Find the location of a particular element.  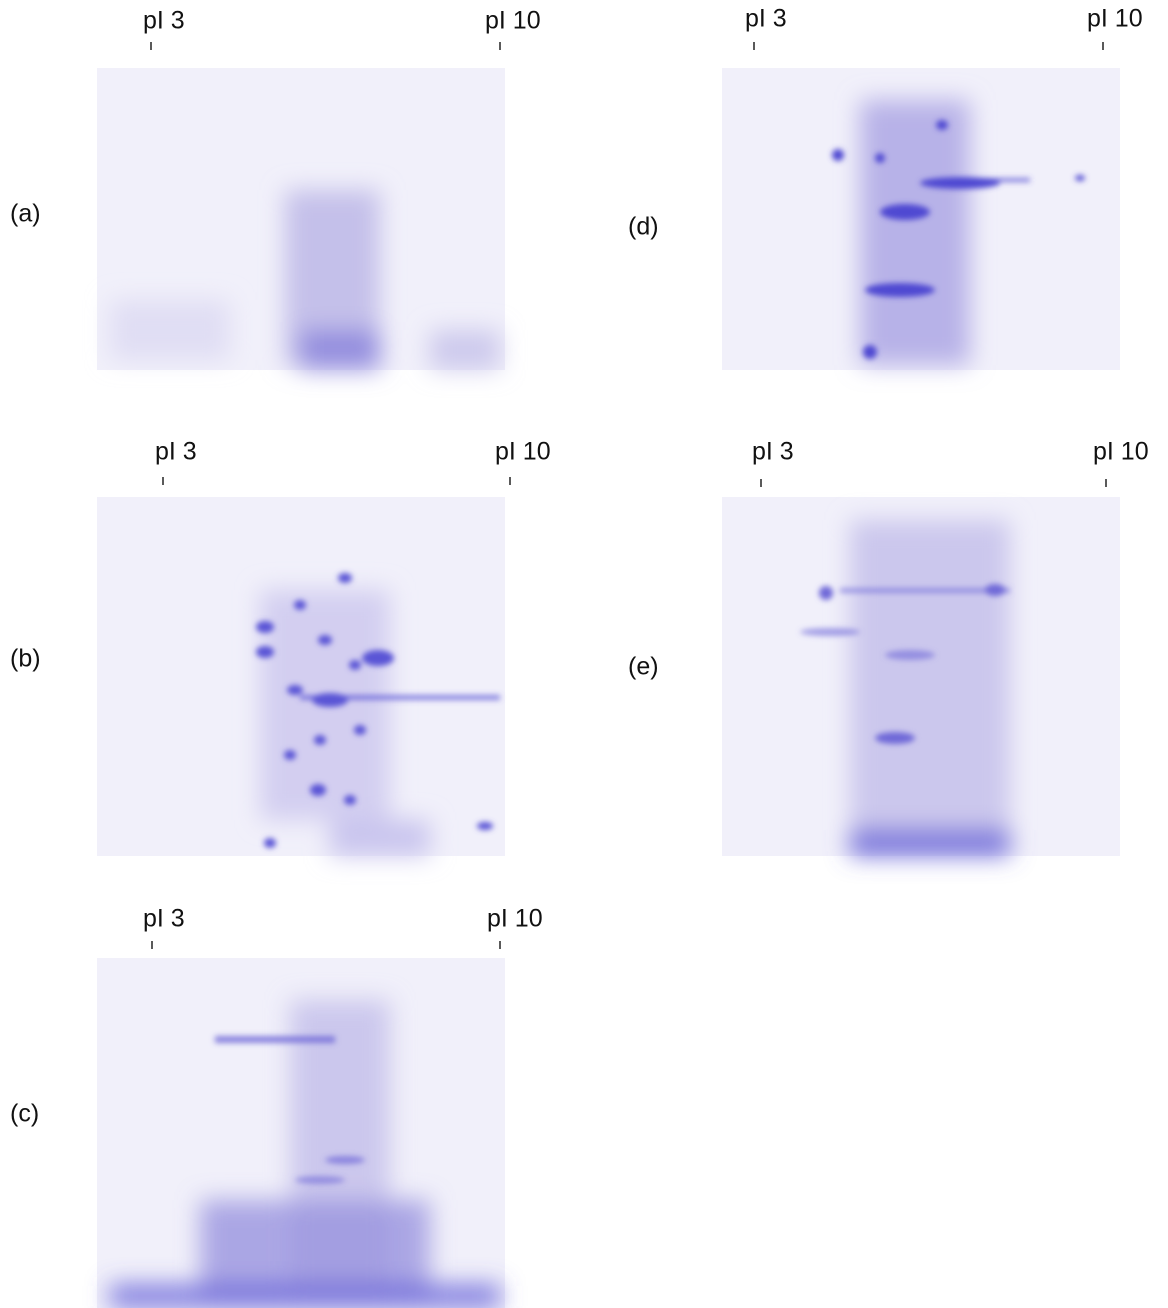

panel-label: (b) is located at coordinates (25, 659).